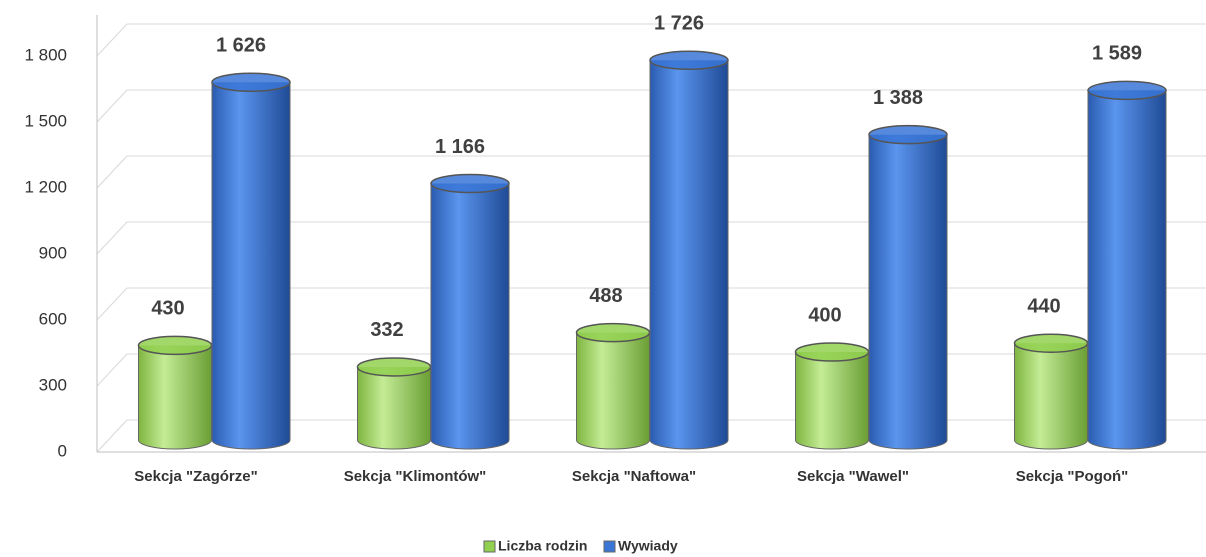 Image resolution: width=1206 pixels, height=557 pixels. What do you see at coordinates (648, 546) in the screenshot?
I see `legend-label: Wywiady` at bounding box center [648, 546].